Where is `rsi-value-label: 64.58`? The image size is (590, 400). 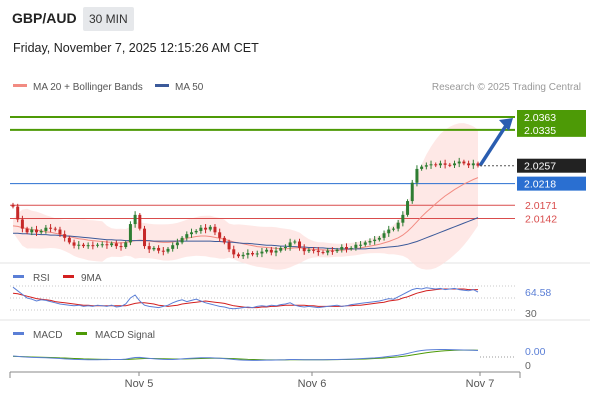 rsi-value-label: 64.58 is located at coordinates (538, 293).